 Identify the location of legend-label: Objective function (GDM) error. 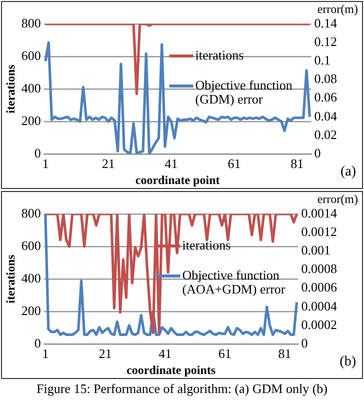
(244, 91).